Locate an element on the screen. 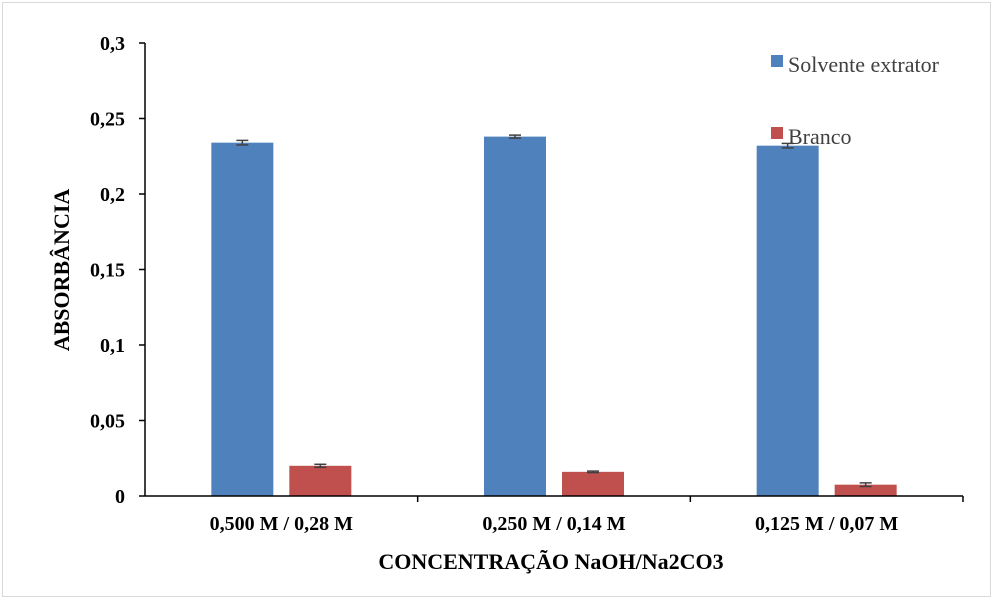  y-ticks: 0 0,05 0,1 0,15 0,2 0,25 0,3 is located at coordinates (117, 270).